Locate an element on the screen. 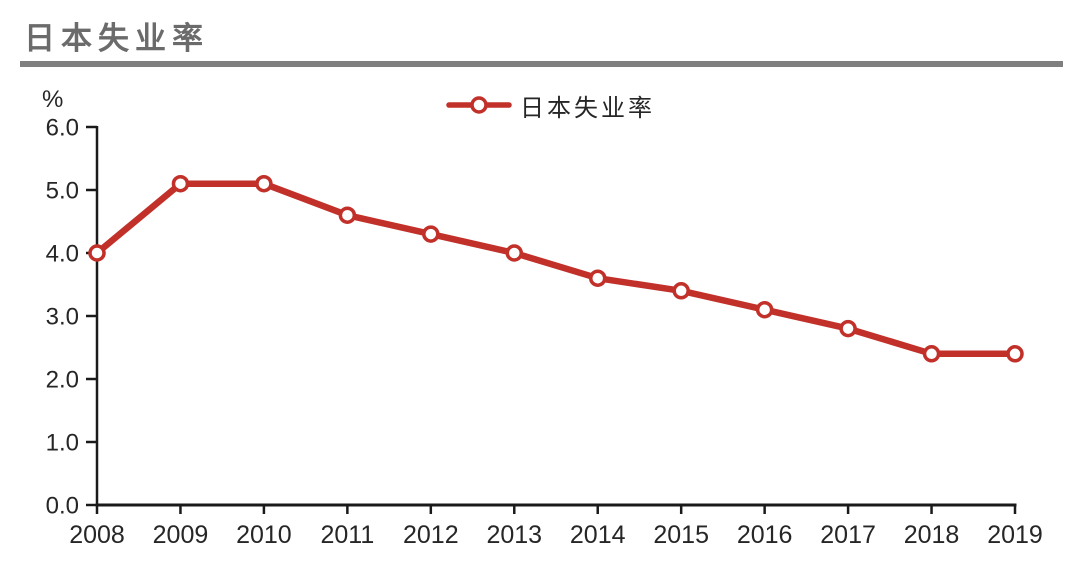 The image size is (1080, 565). y-tick-label: 0.0 is located at coordinates (62, 506).